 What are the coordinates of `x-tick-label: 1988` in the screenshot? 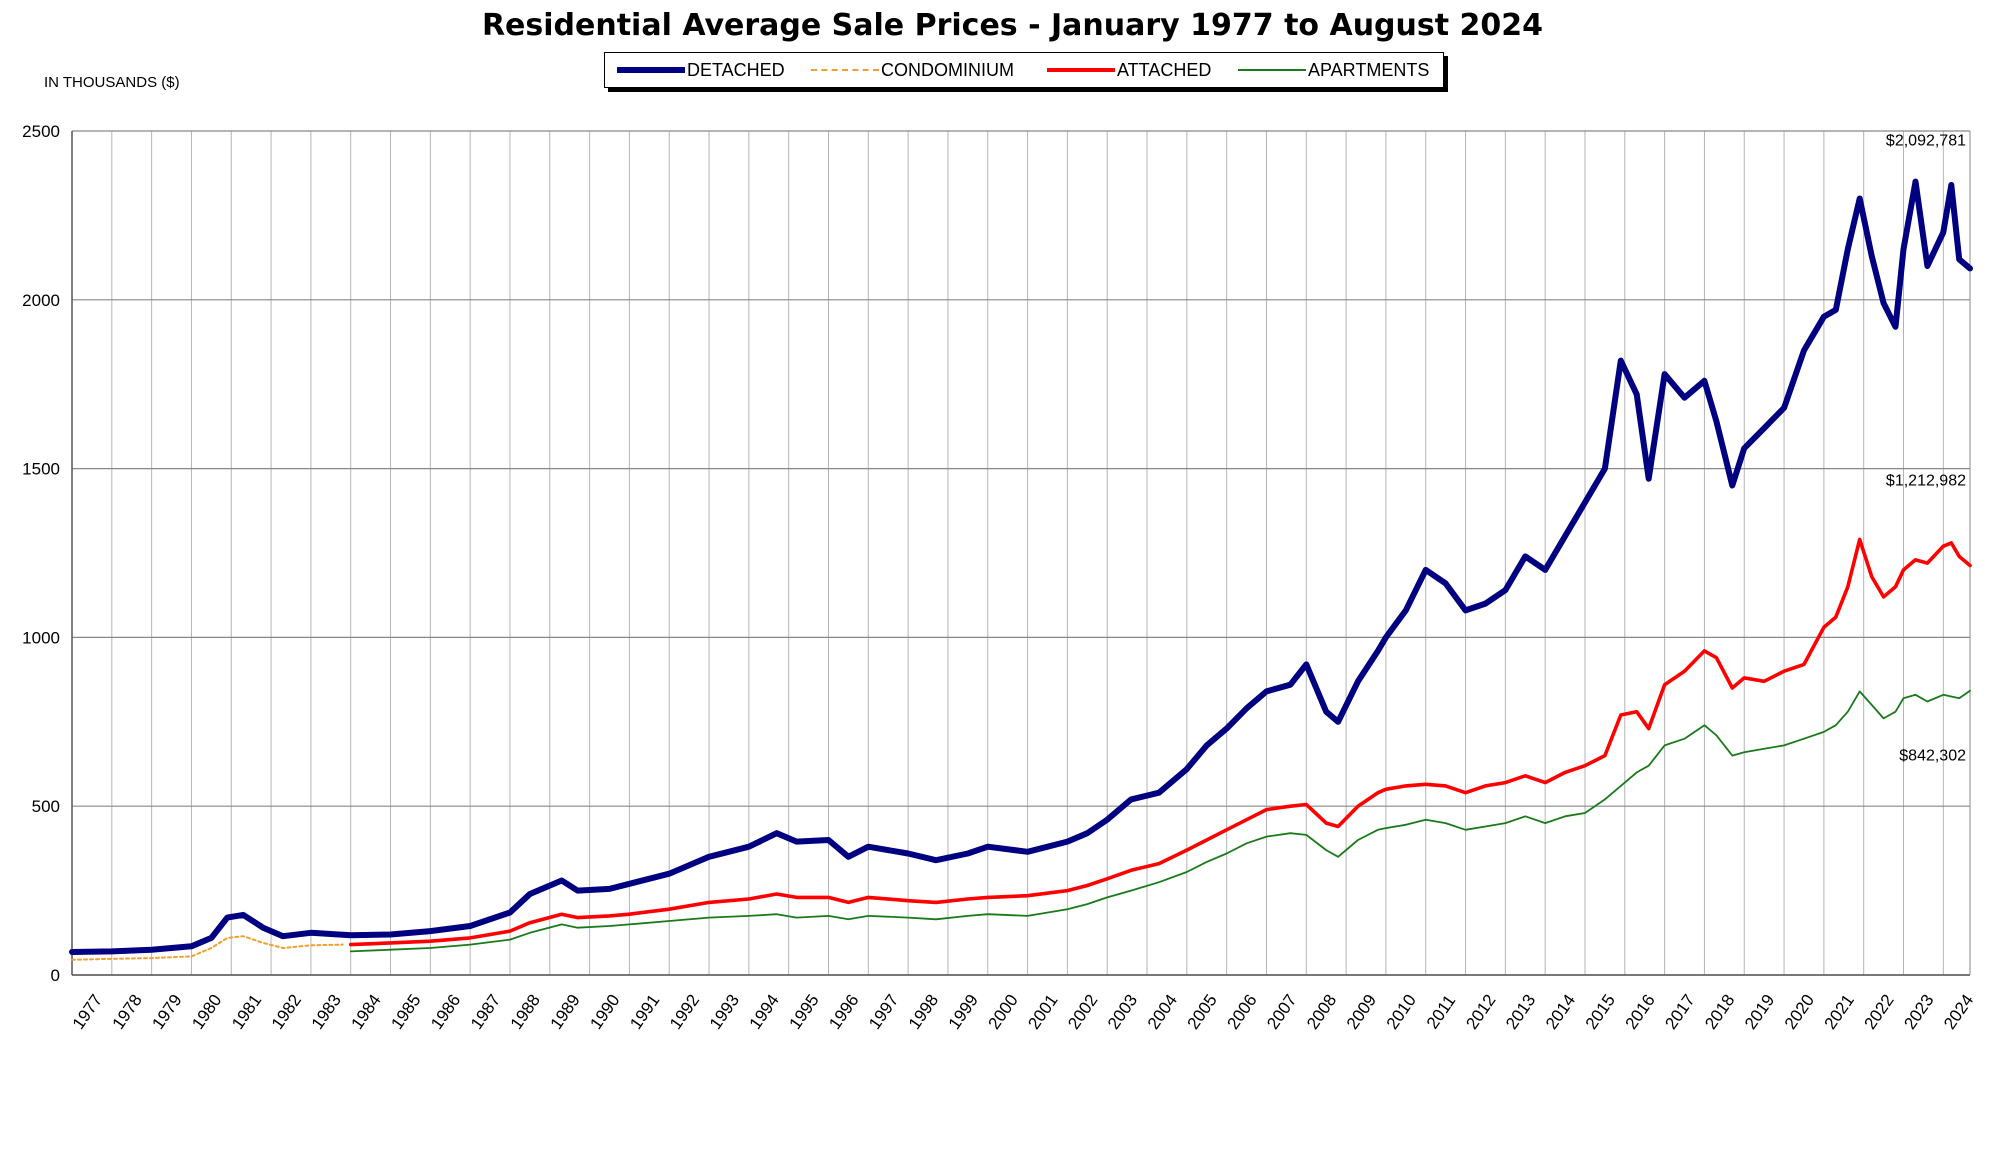 It's located at (525, 1012).